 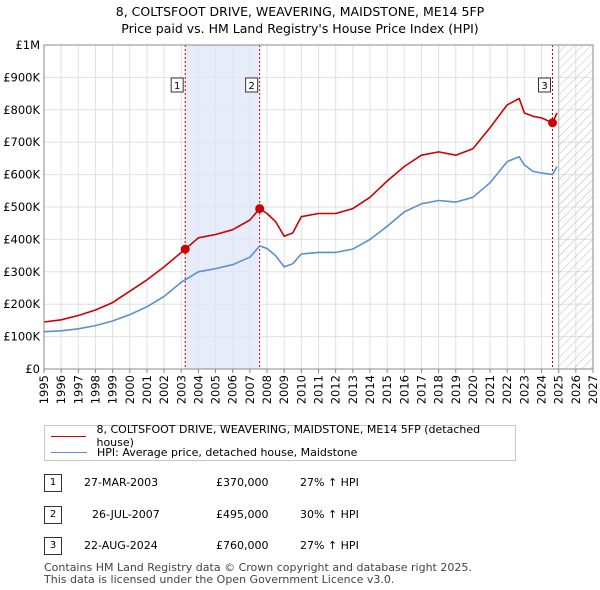 I want to click on x-tick-label: 2008, so click(x=267, y=389).